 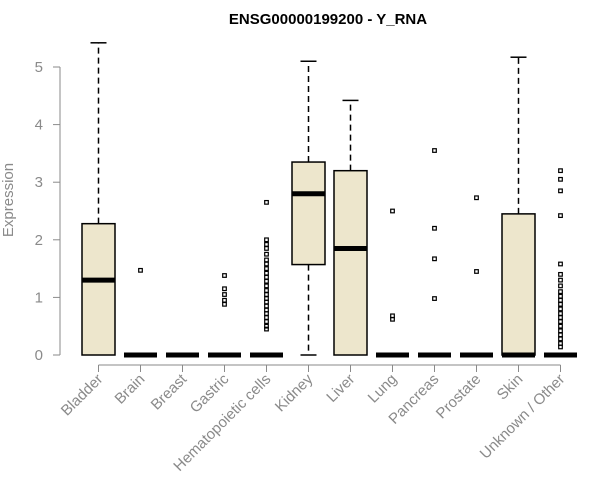 I want to click on y-axis-label: Expression, so click(x=8, y=200).